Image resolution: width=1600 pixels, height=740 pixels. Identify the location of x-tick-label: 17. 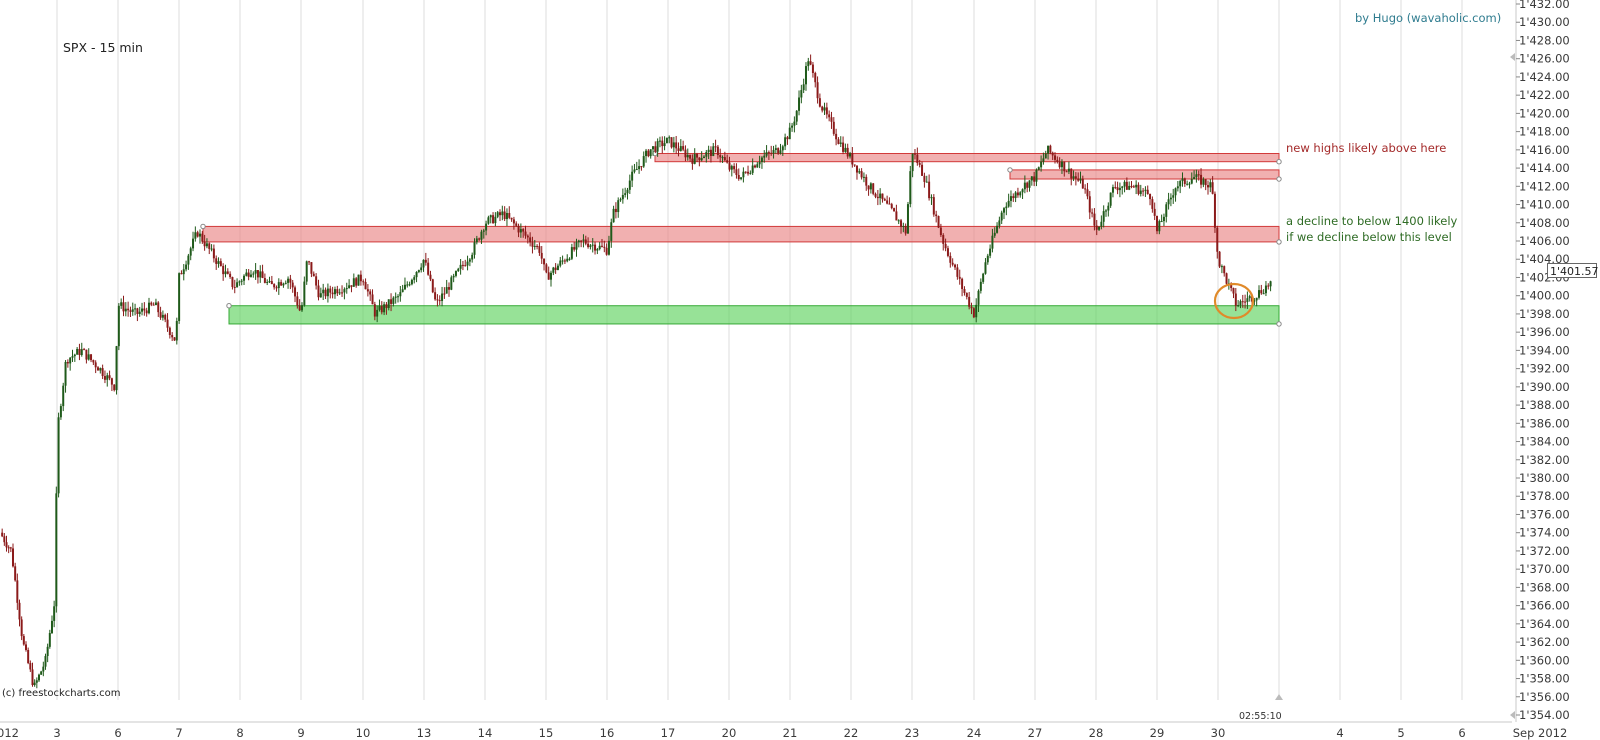
(668, 733).